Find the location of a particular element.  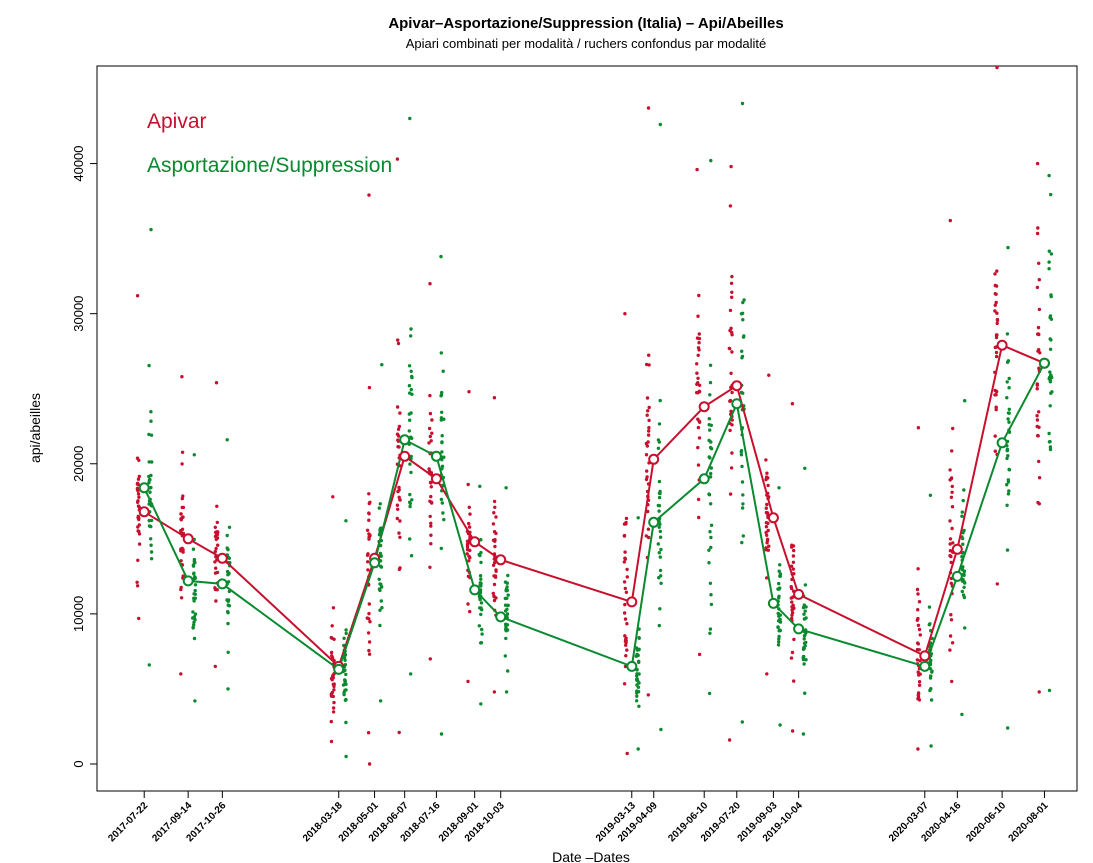

x-tick-label: 2017-07-22 is located at coordinates (128, 822).